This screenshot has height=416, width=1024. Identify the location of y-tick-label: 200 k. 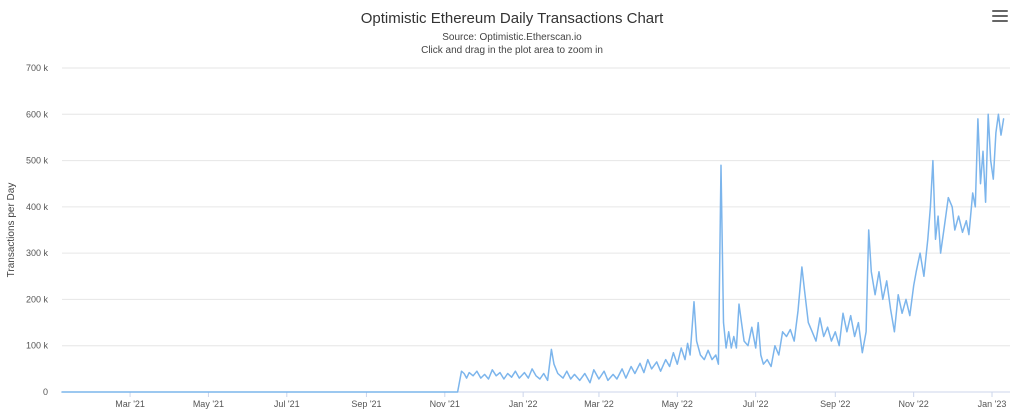
(37, 299).